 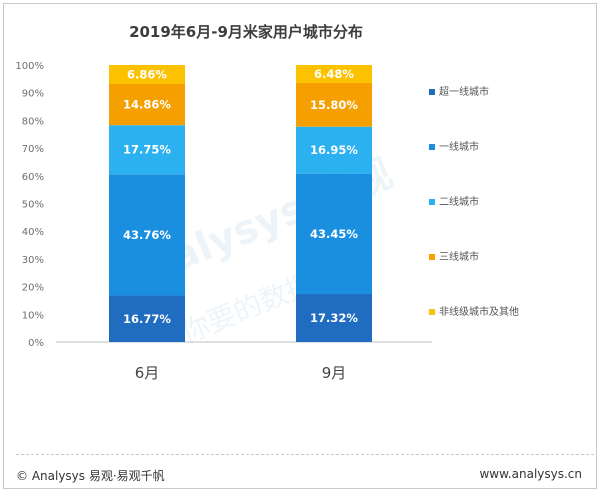 What do you see at coordinates (33, 315) in the screenshot?
I see `y-tick-label: 10%` at bounding box center [33, 315].